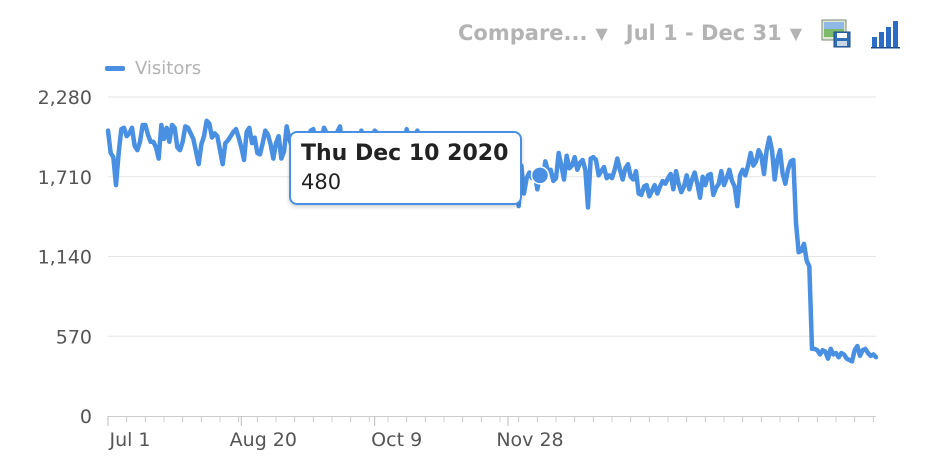 Image resolution: width=930 pixels, height=474 pixels. What do you see at coordinates (533, 33) in the screenshot?
I see `compare-dropdown: Compare... ▼` at bounding box center [533, 33].